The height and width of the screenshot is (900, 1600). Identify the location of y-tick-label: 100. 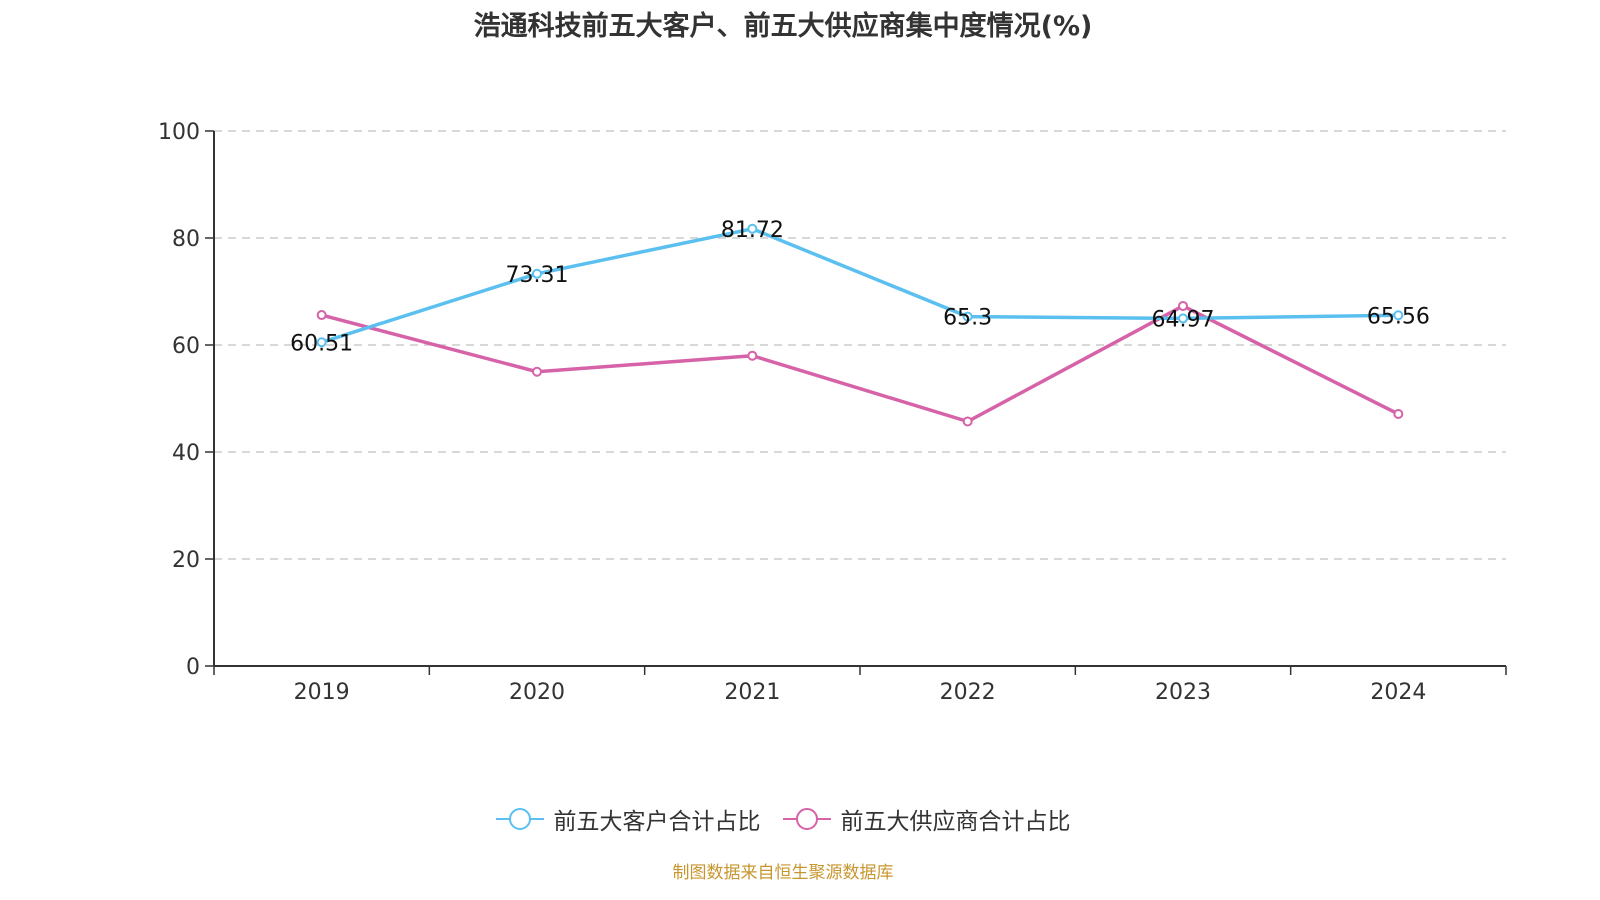
(179, 132).